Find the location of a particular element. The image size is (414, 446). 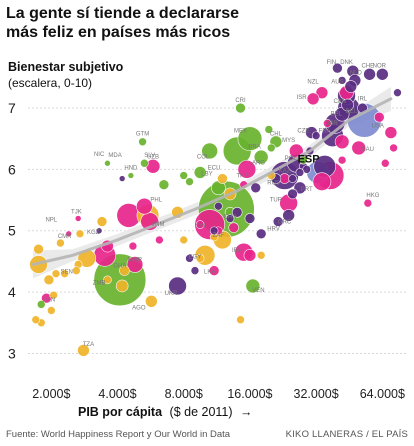

data-point-mkd is located at coordinates (230, 218).